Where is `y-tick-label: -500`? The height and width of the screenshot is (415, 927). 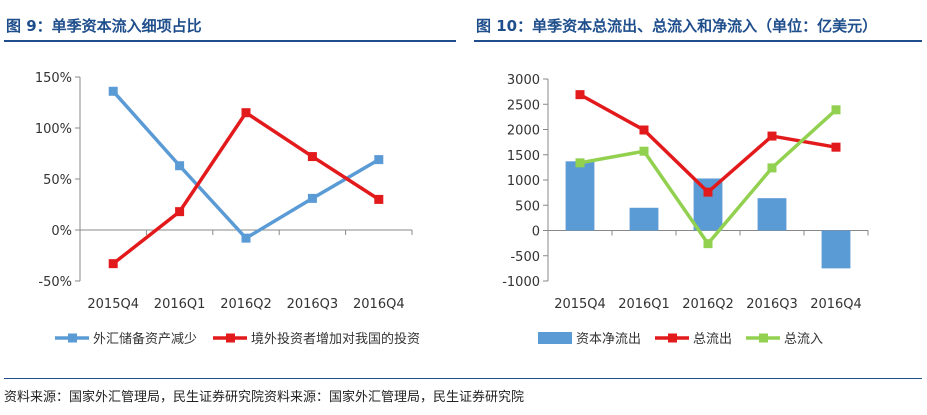 y-tick-label: -500 is located at coordinates (525, 257).